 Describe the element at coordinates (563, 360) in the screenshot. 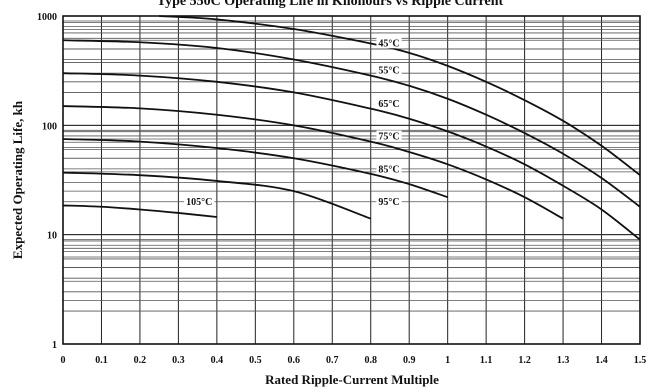

I see `x-tick-label: 1.3` at that location.